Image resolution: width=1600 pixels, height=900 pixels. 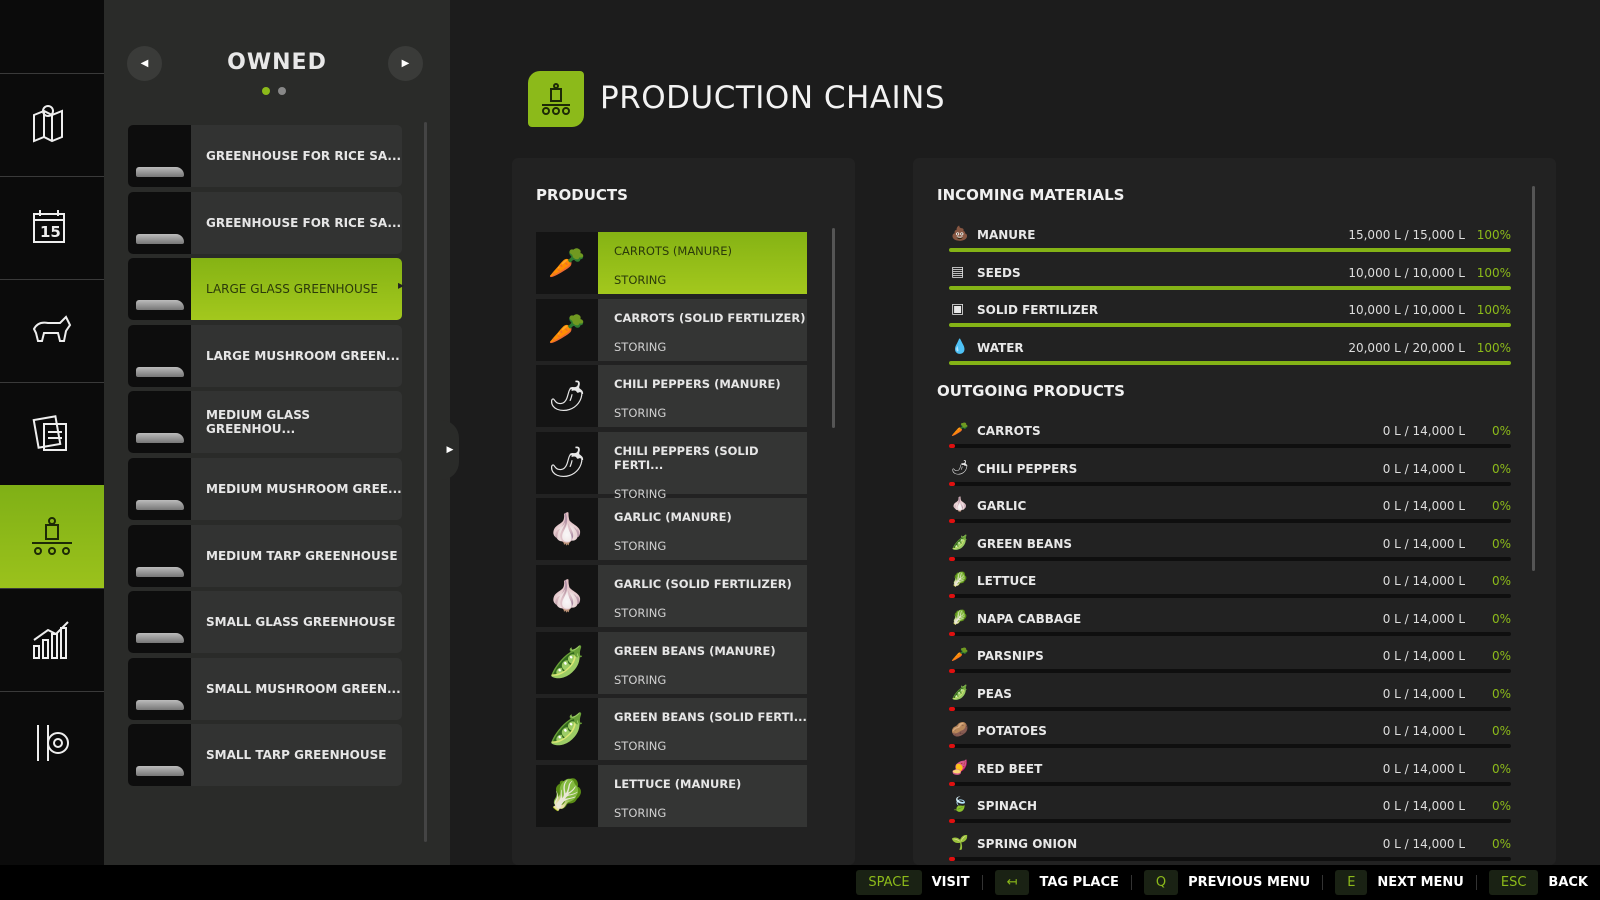 I want to click on product-item: 🥕 CARROTS (SOLID FERTILIZER) STORING, so click(x=671, y=329).